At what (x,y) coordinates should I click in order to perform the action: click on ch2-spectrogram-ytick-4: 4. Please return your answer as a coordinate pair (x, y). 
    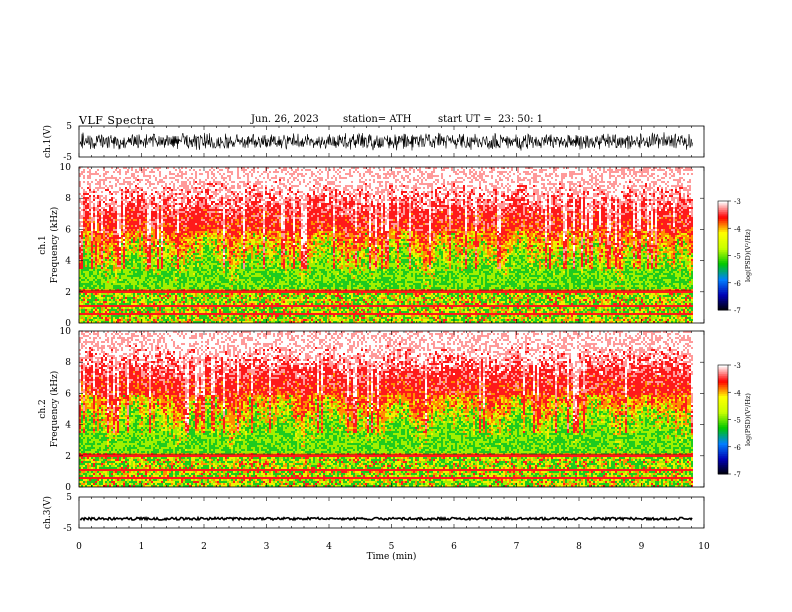
    Looking at the image, I should click on (68, 426).